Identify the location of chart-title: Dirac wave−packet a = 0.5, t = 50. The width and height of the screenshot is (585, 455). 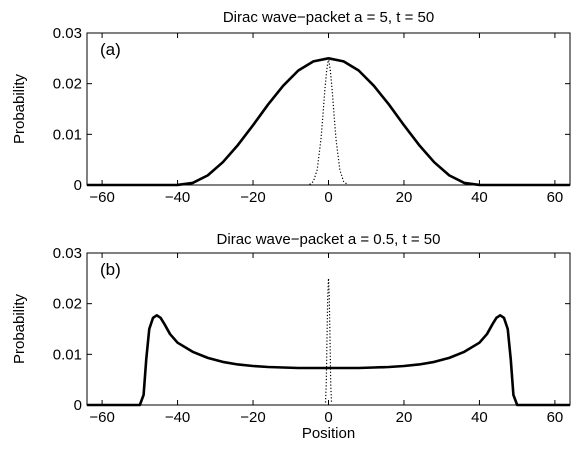
(329, 239).